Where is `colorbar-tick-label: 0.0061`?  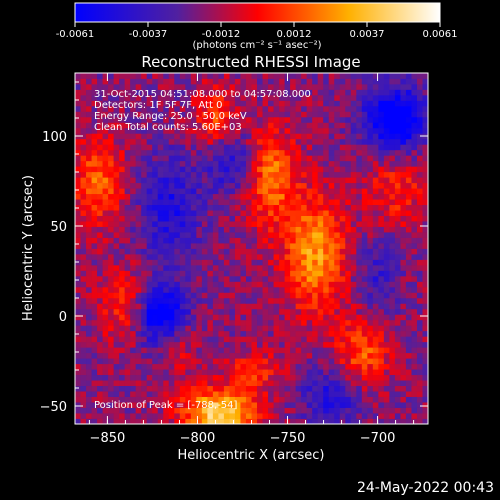 colorbar-tick-label: 0.0061 is located at coordinates (440, 34).